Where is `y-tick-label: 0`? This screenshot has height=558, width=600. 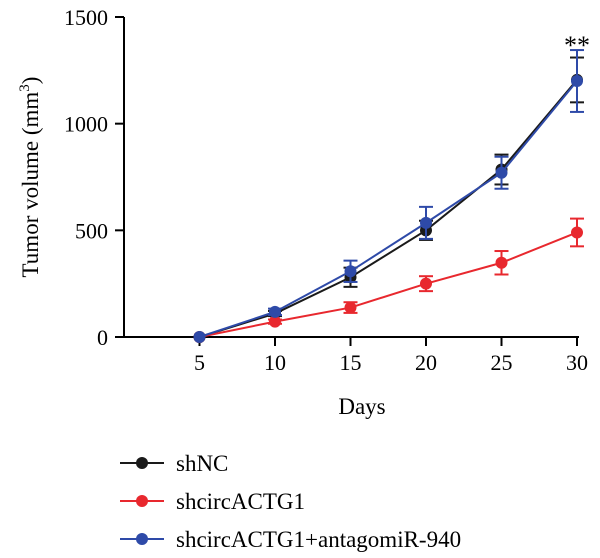 y-tick-label: 0 is located at coordinates (102, 337).